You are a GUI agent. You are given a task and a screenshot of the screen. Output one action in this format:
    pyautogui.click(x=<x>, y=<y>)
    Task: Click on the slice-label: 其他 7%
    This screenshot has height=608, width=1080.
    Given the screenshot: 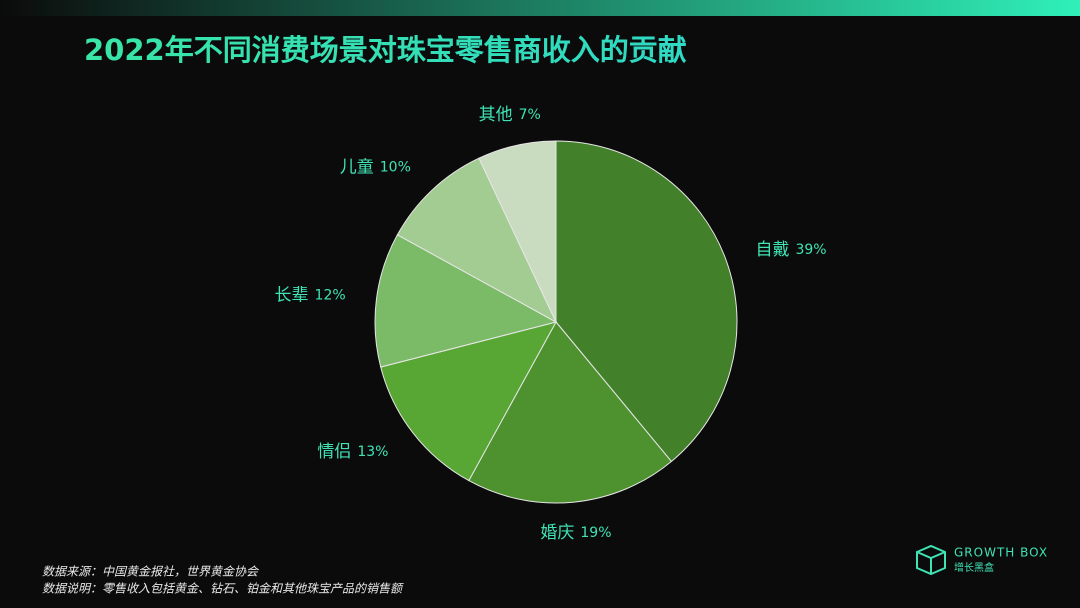 What is the action you would take?
    pyautogui.click(x=510, y=115)
    